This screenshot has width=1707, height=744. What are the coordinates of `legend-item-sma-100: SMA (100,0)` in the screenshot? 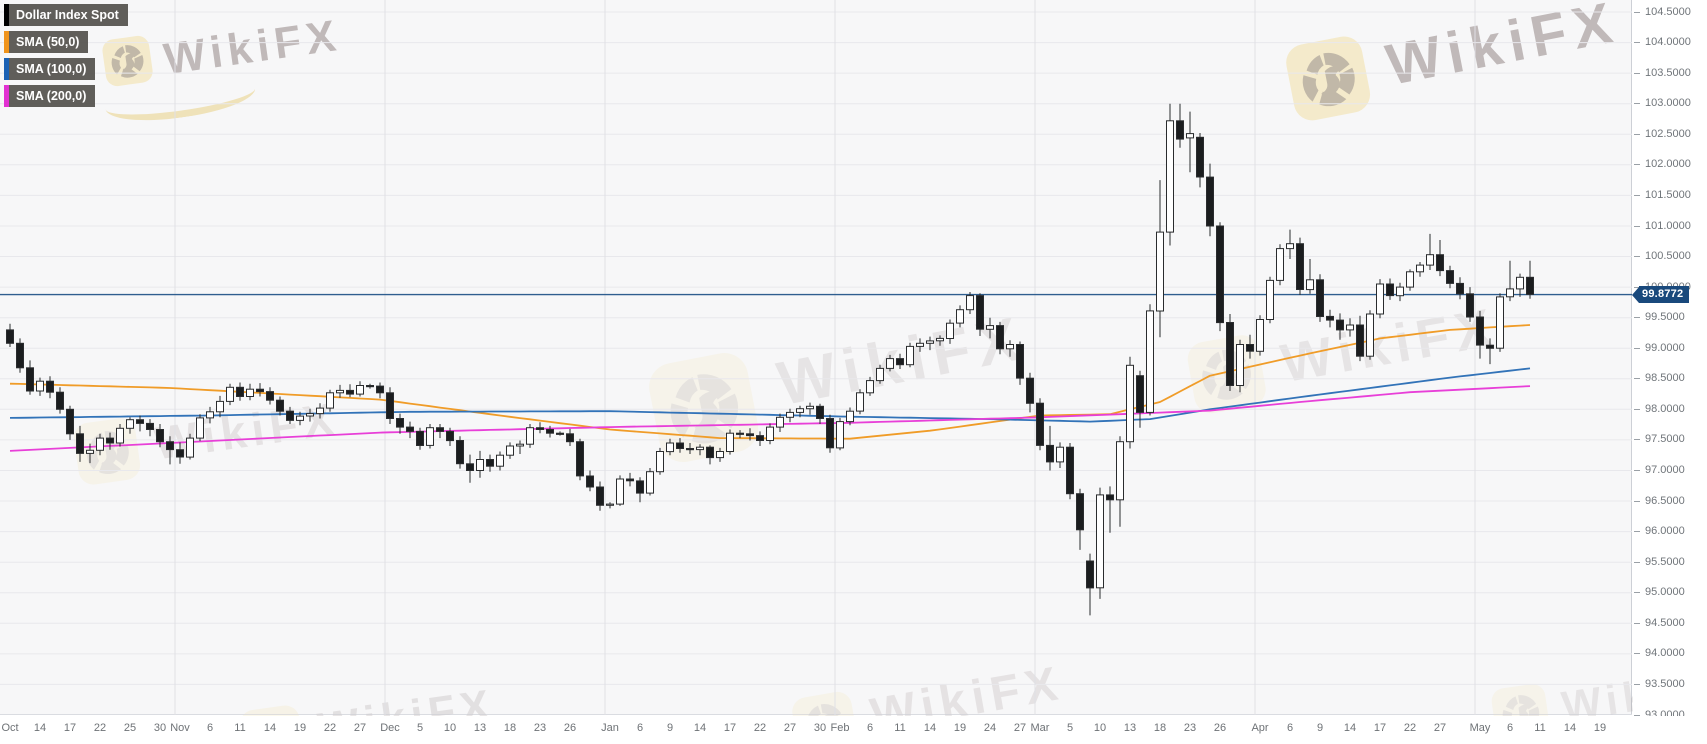 It's located at (66, 69).